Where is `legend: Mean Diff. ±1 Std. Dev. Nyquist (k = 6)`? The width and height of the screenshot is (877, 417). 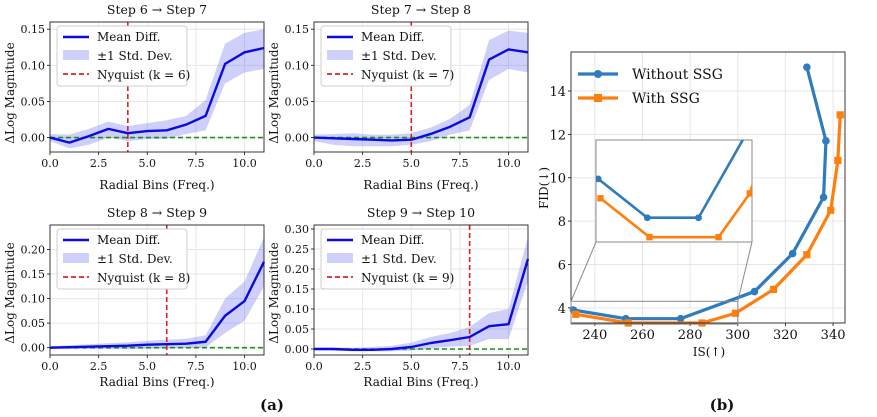
legend: Mean Diff. ±1 Std. Dev. Nyquist (k = 6) is located at coordinates (123, 56).